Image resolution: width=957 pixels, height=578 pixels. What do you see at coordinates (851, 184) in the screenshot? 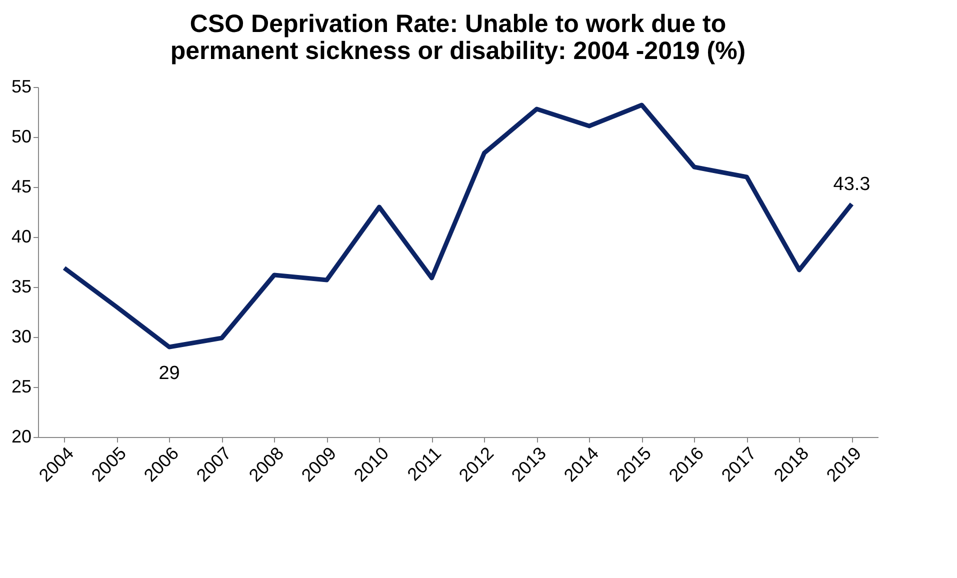
I see `data-label: 43.3` at bounding box center [851, 184].